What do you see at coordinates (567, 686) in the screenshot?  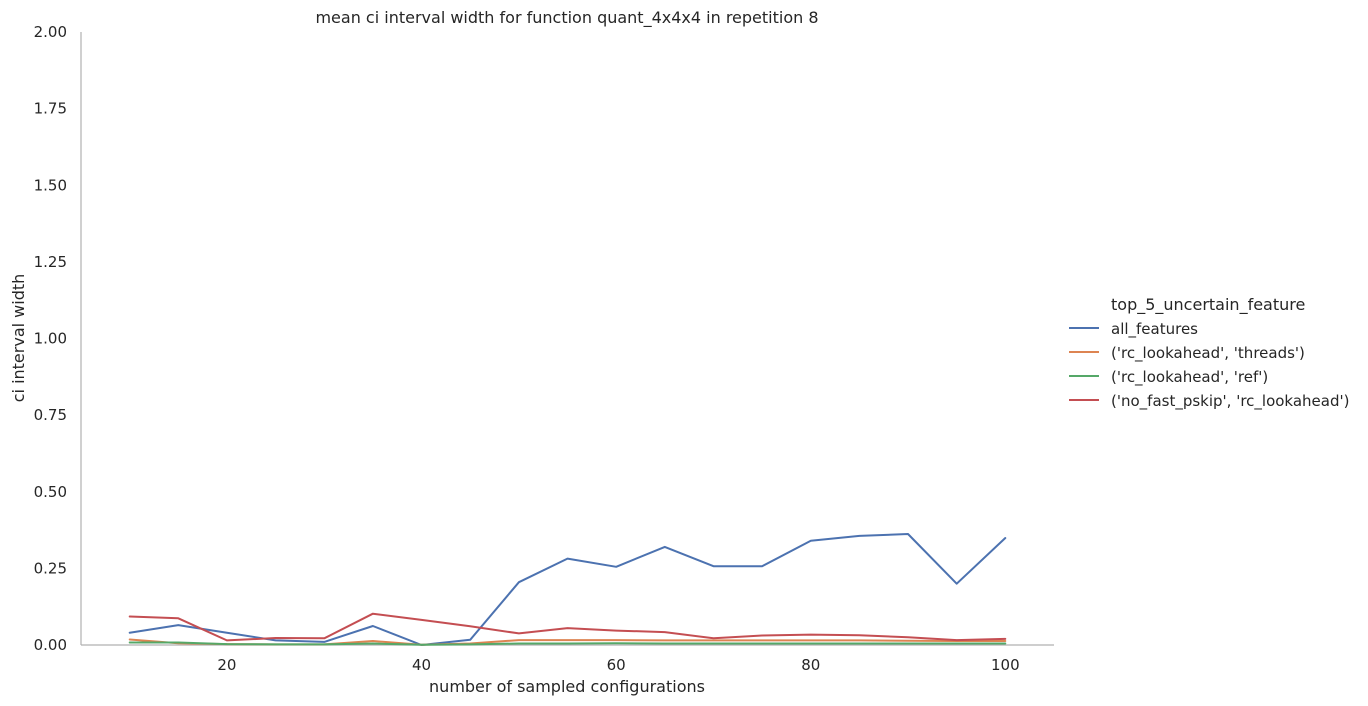 I see `x-axis-label: number of sampled configurations` at bounding box center [567, 686].